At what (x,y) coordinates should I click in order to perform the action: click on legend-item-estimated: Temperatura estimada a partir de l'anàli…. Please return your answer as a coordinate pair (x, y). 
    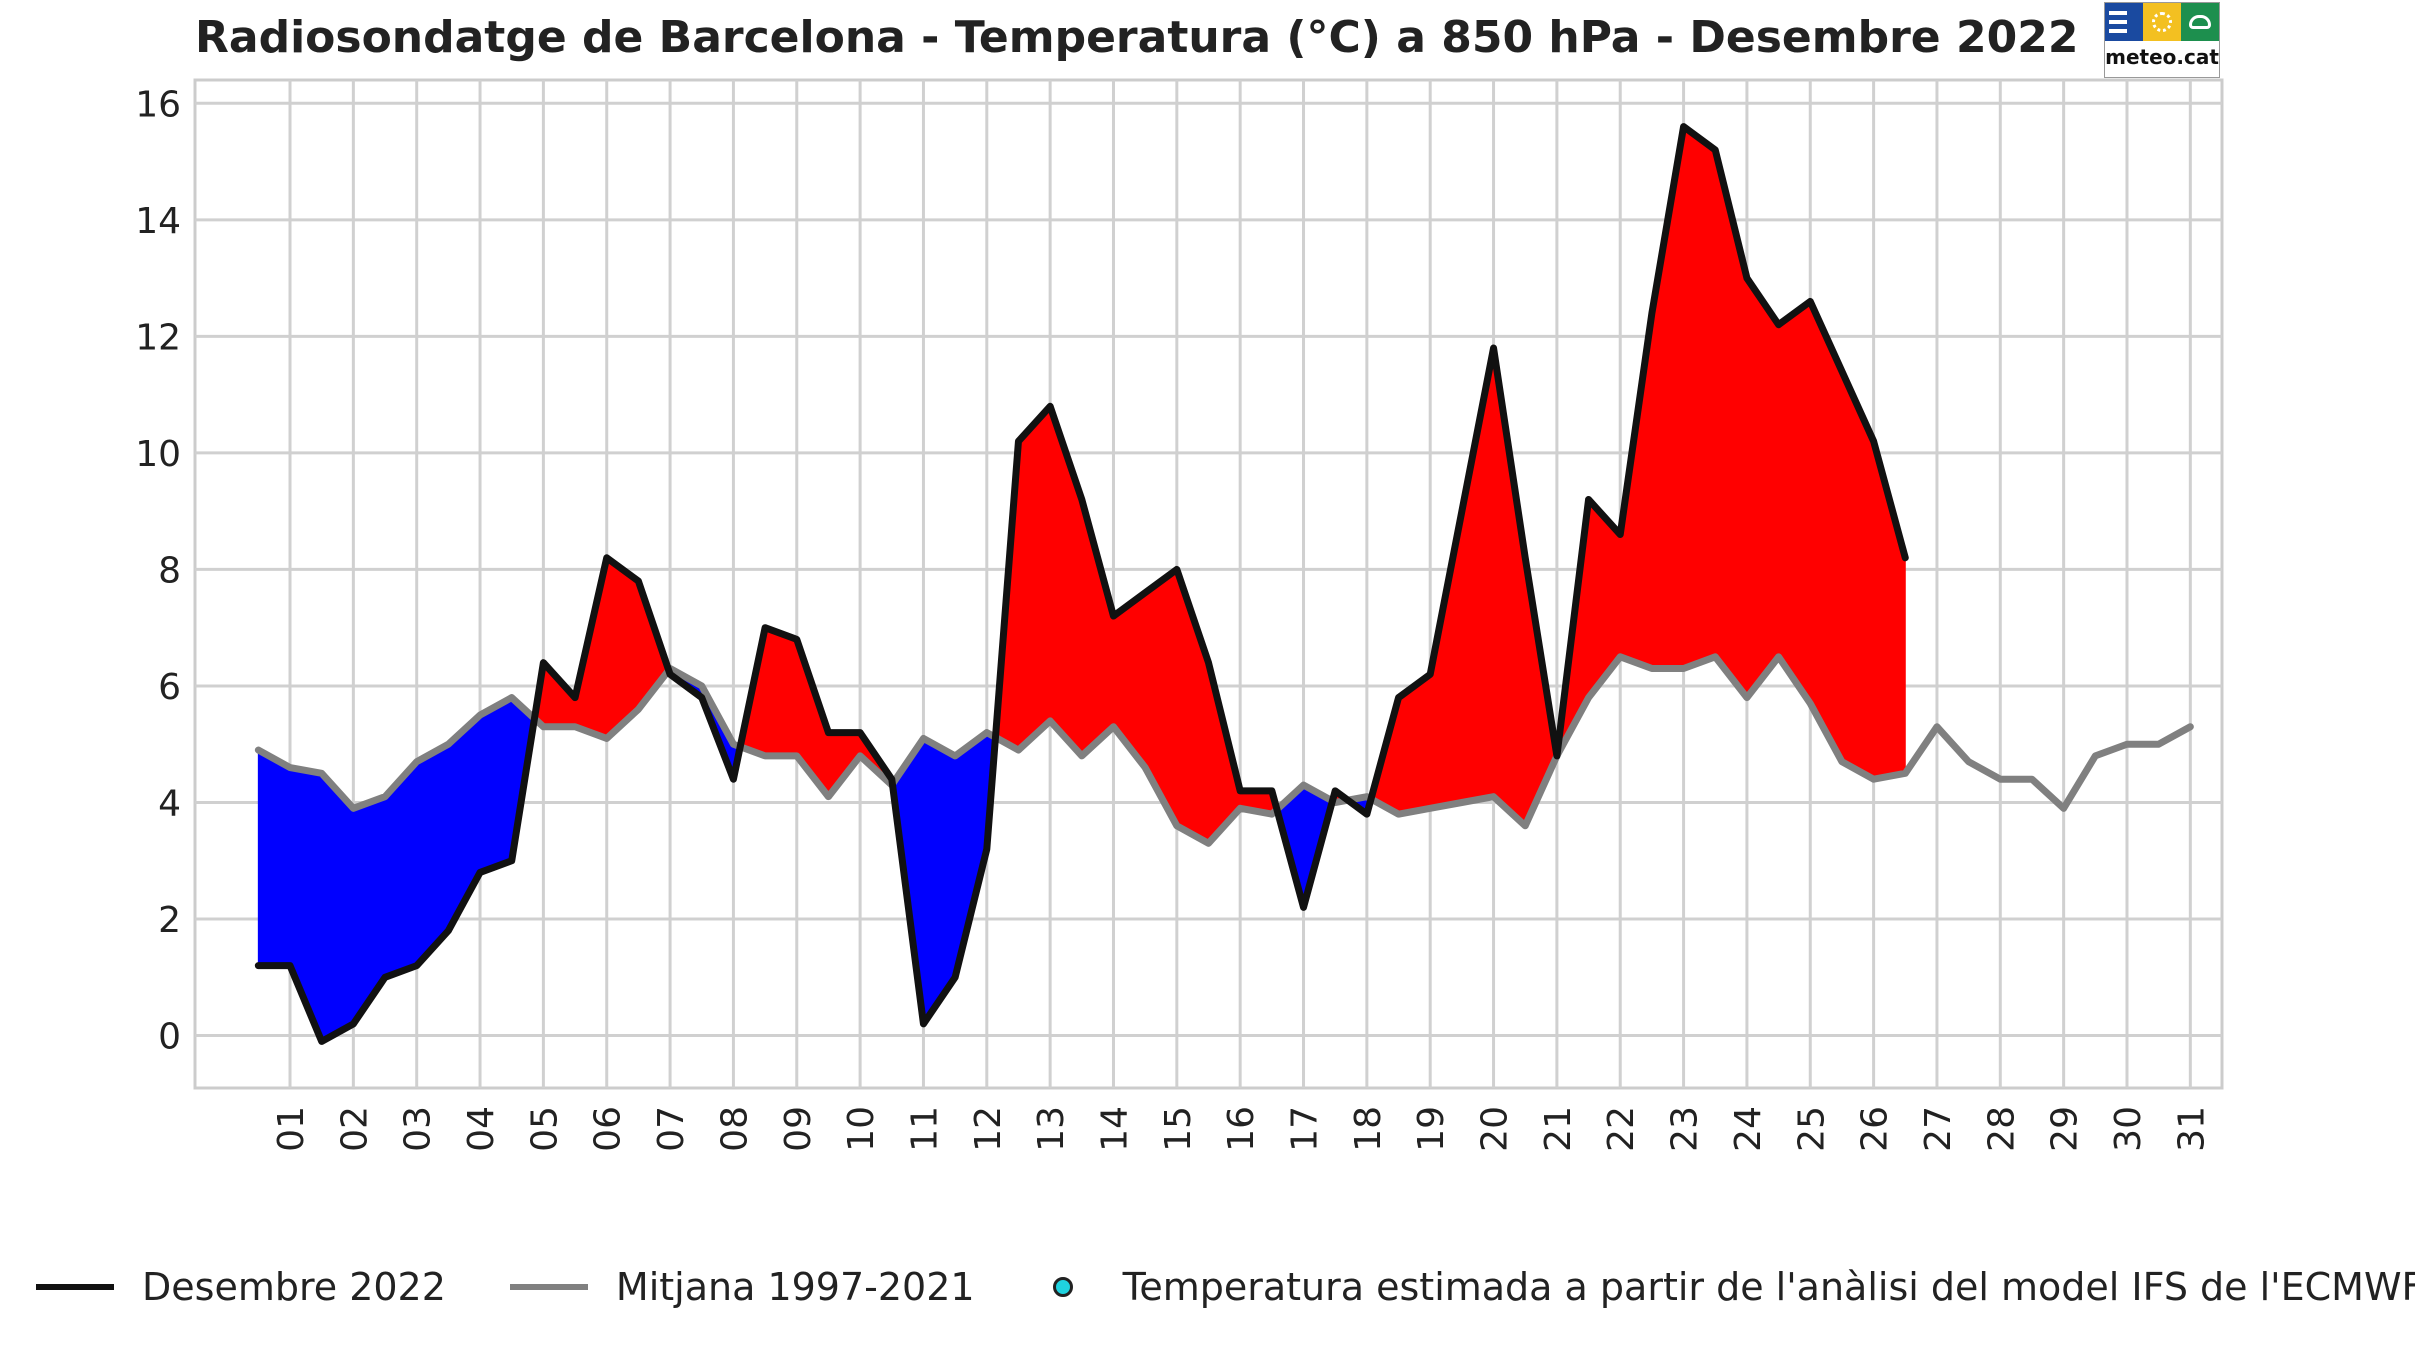
    Looking at the image, I should click on (1727, 1287).